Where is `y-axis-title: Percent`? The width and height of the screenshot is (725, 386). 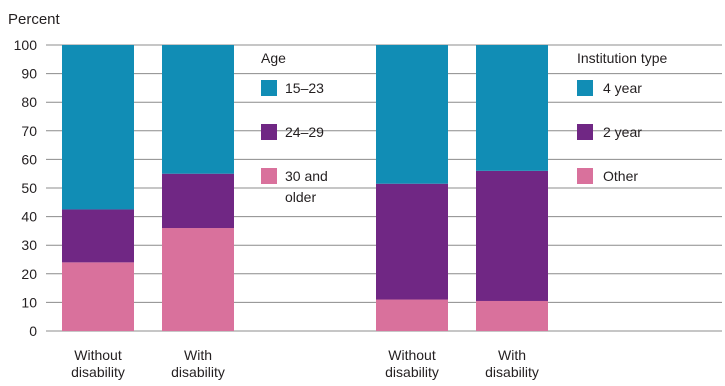 y-axis-title: Percent is located at coordinates (34, 19).